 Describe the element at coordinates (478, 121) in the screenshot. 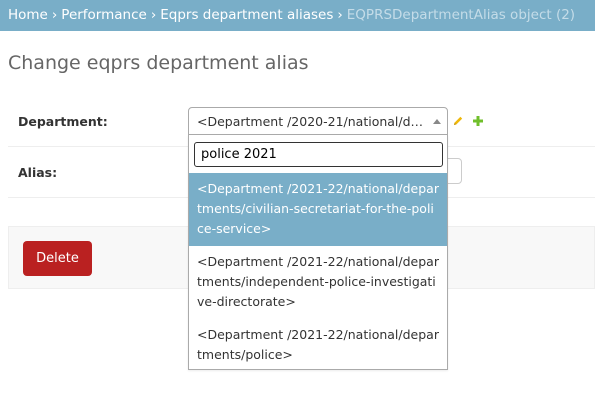

I see `plus-icon` at that location.